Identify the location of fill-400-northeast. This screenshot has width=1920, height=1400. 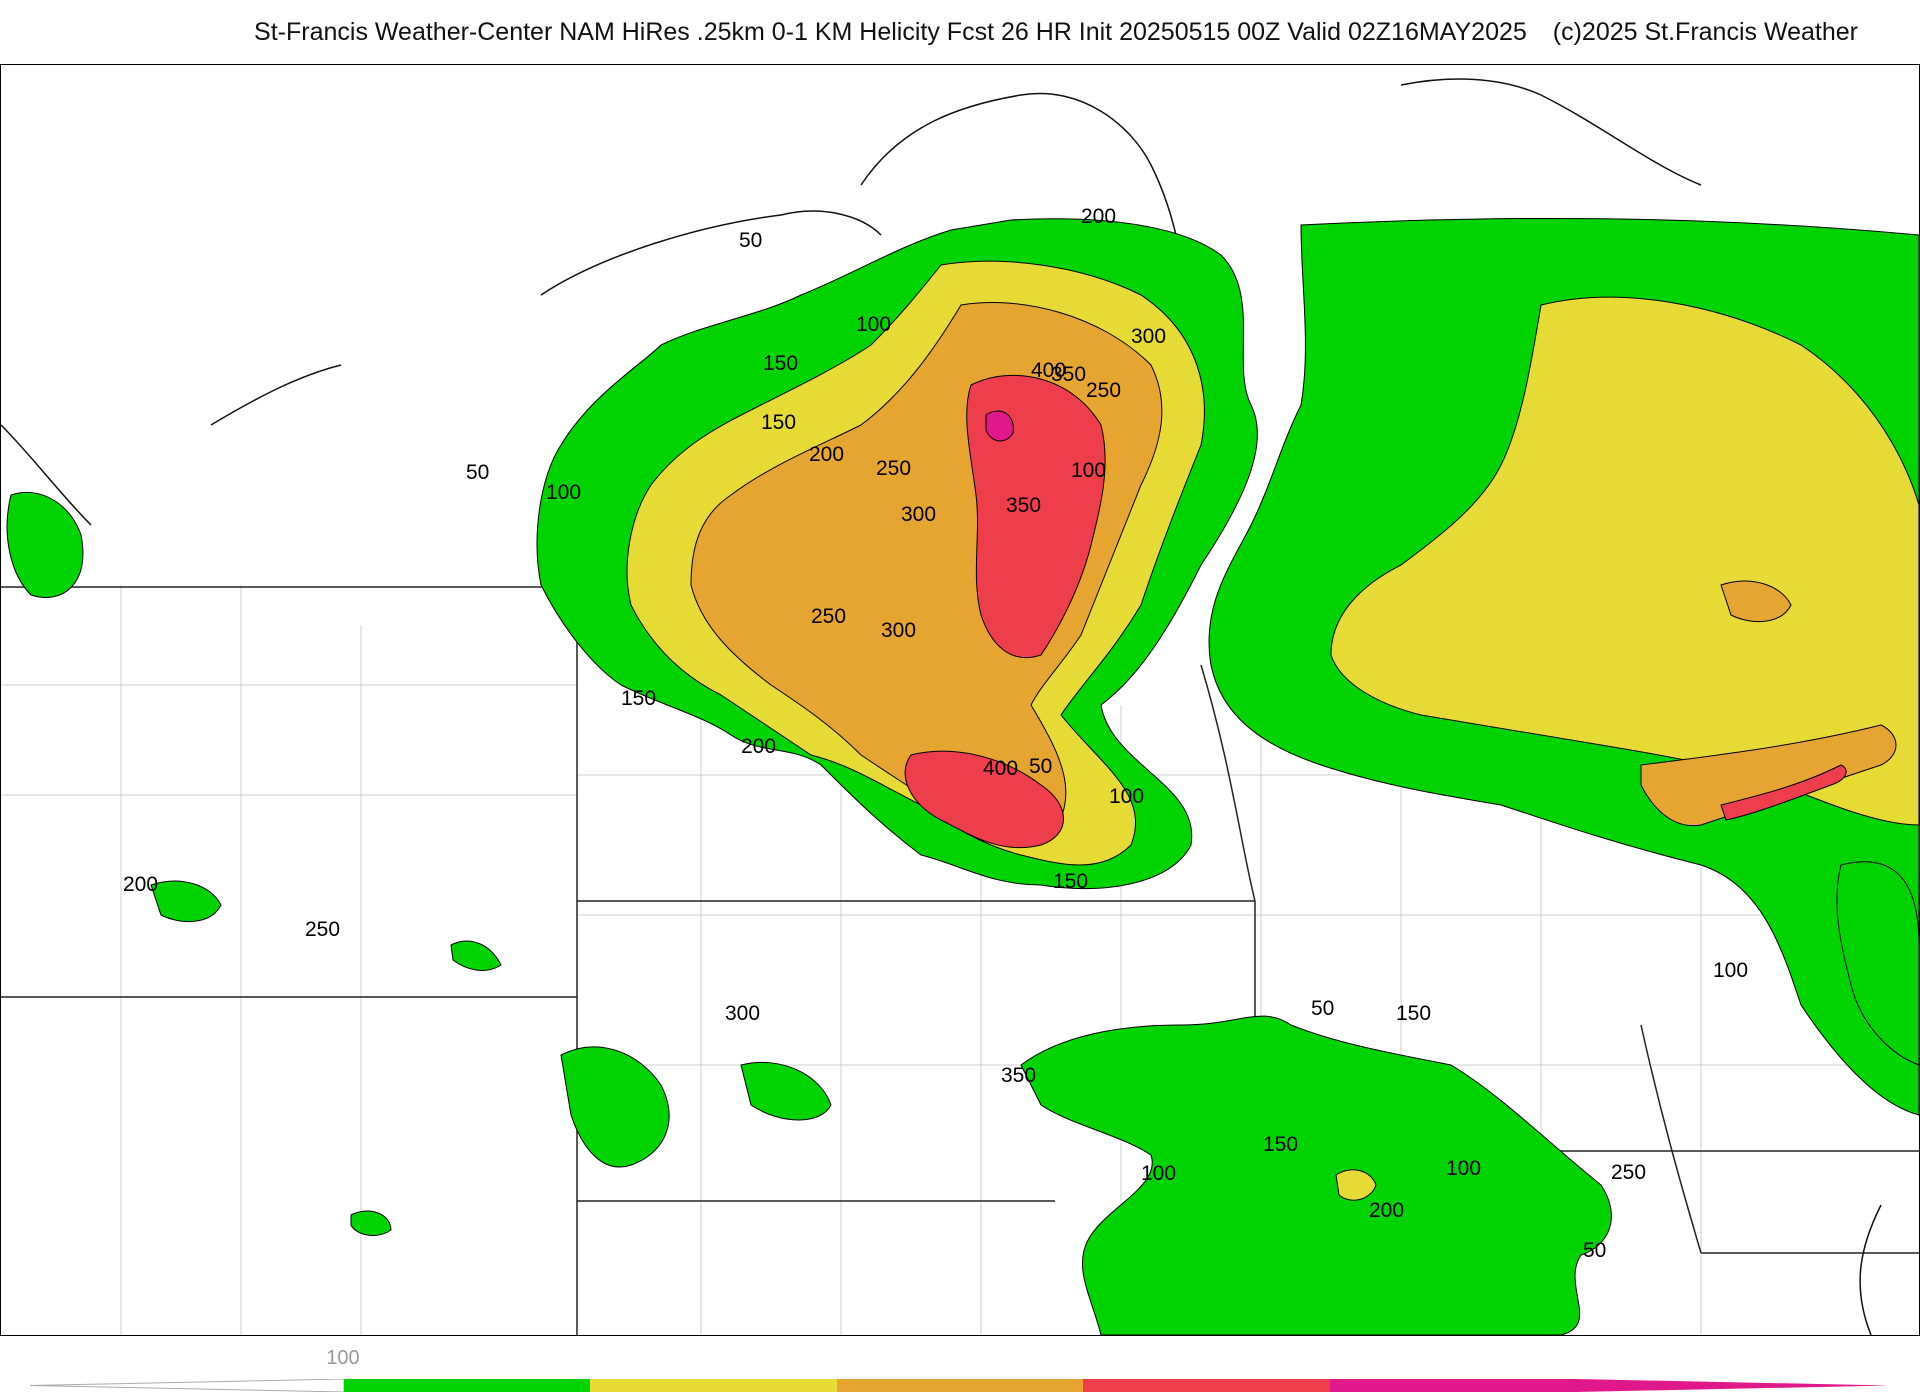
(1783, 792).